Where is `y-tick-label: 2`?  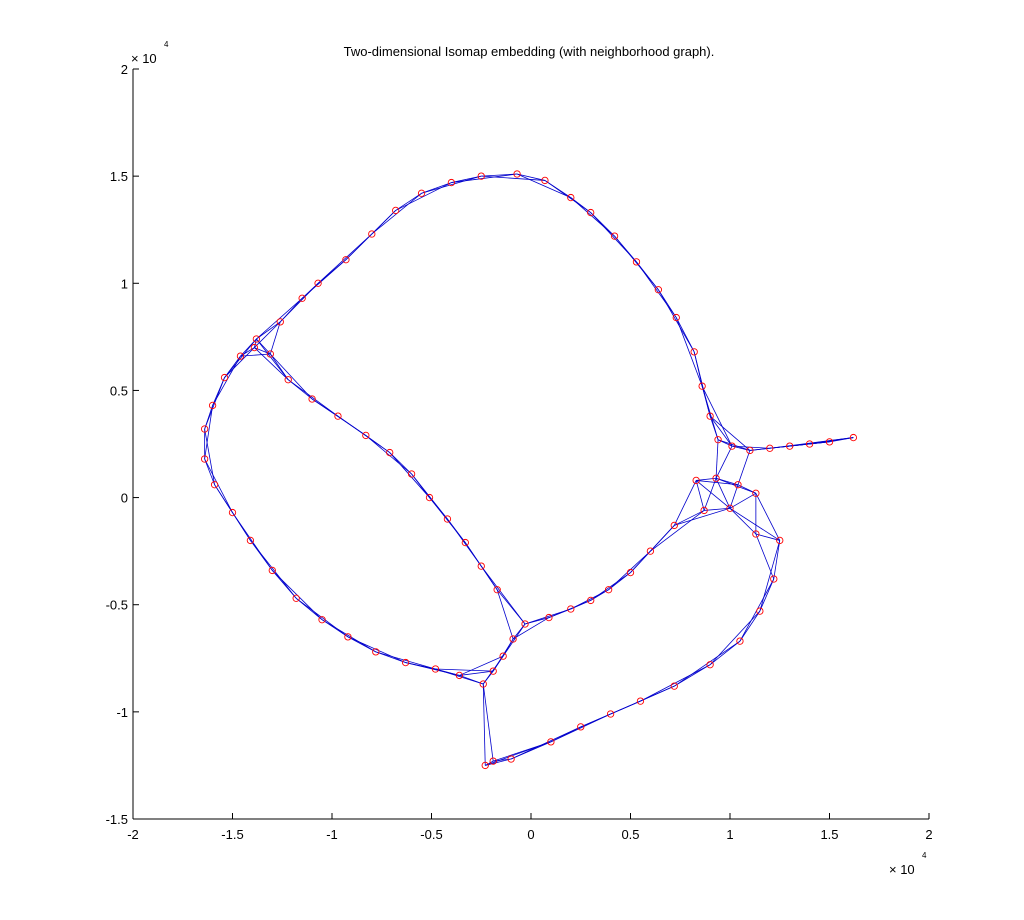
y-tick-label: 2 is located at coordinates (124, 69).